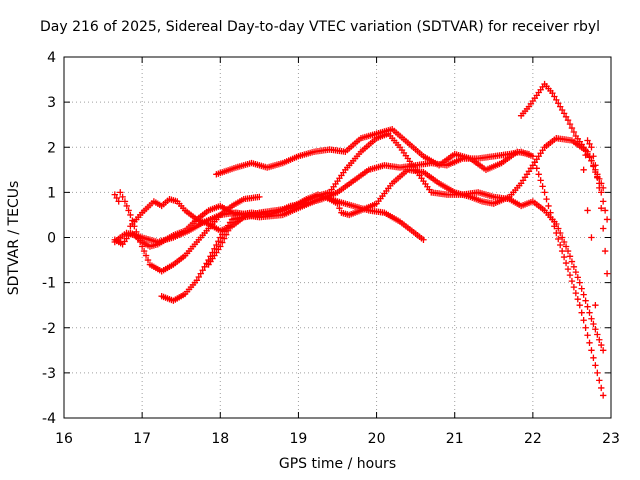 The height and width of the screenshot is (480, 640). What do you see at coordinates (51, 239) in the screenshot?
I see `y-tick-label: 0` at bounding box center [51, 239].